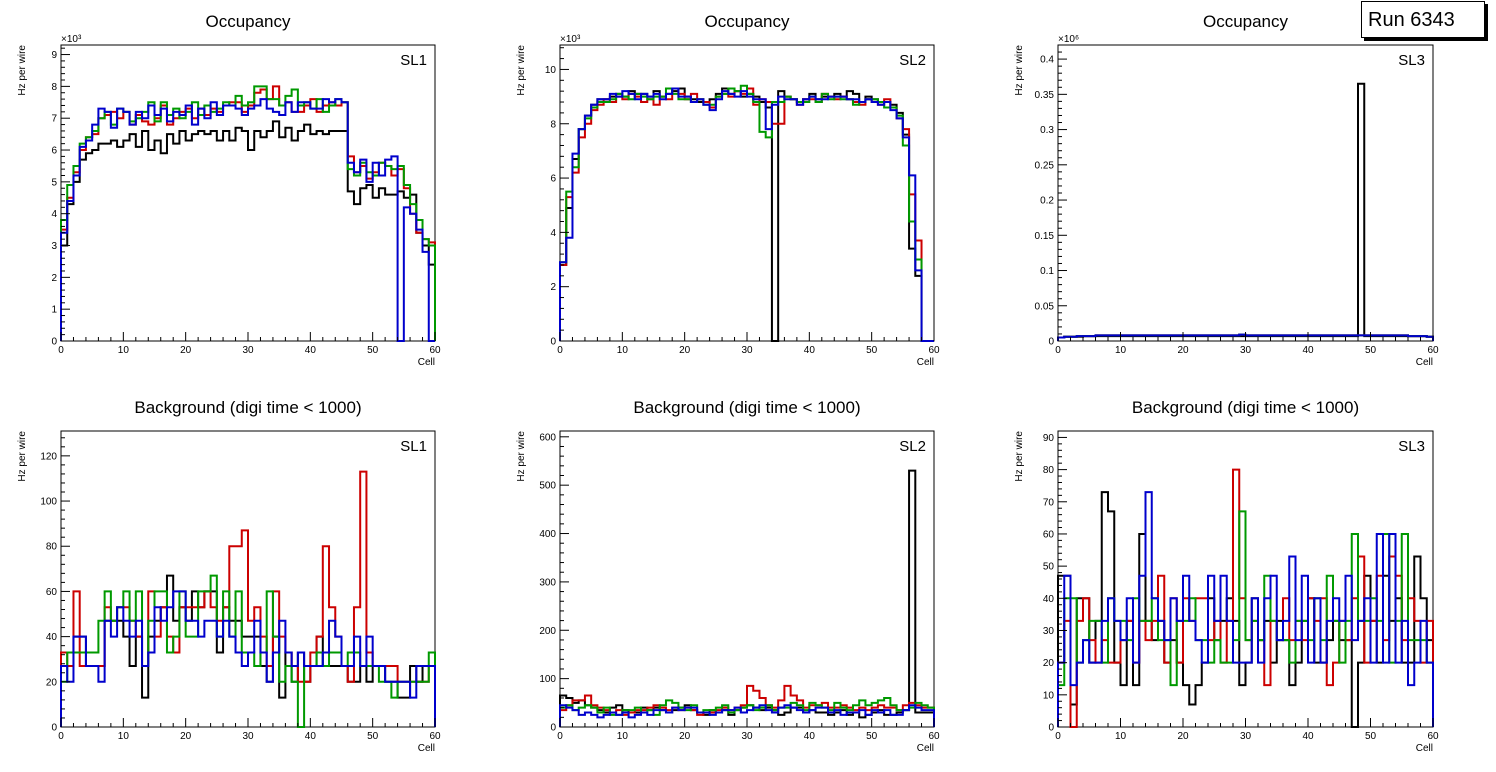 The image size is (1496, 772). I want to click on y-tick-label: 4, so click(553, 233).